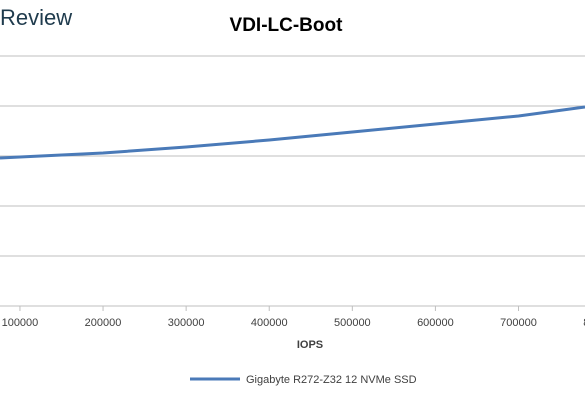 The height and width of the screenshot is (401, 585). What do you see at coordinates (20, 323) in the screenshot?
I see `x-tick-label: 100000` at bounding box center [20, 323].